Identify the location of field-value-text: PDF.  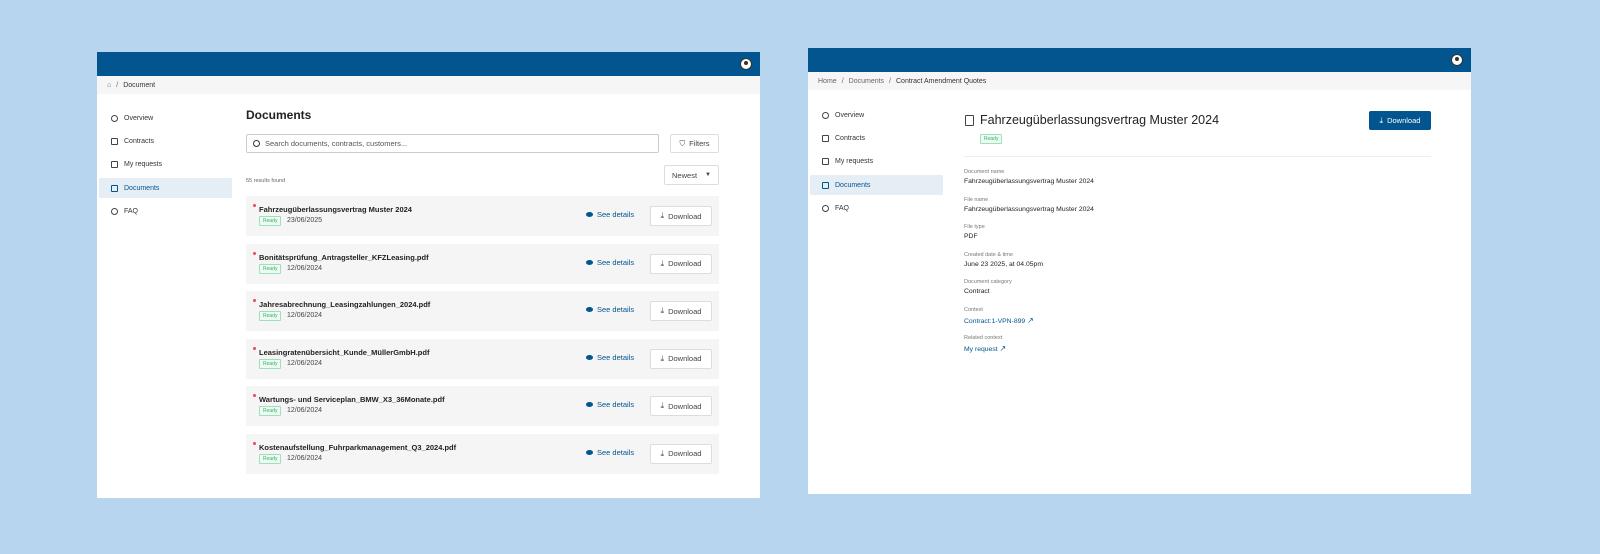
(971, 237).